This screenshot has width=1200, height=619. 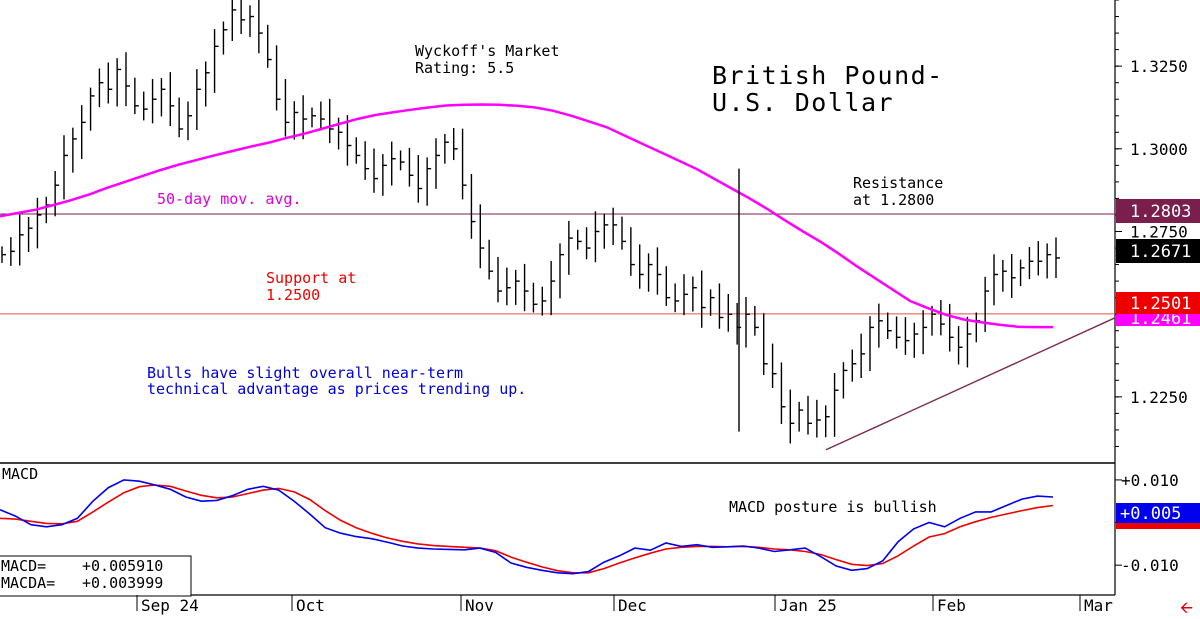 I want to click on support-price-tag-text: 1.2501, so click(x=1160, y=304).